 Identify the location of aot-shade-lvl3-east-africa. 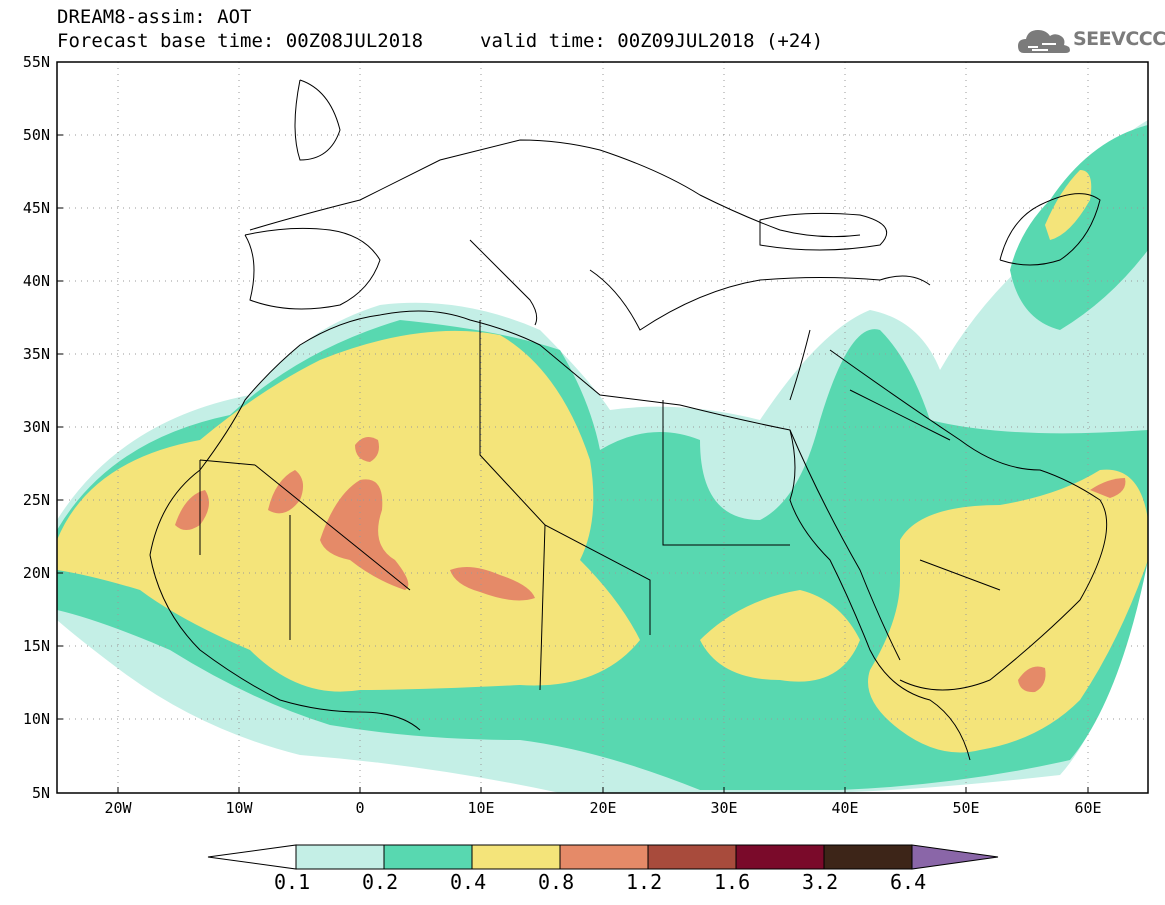
(780, 636).